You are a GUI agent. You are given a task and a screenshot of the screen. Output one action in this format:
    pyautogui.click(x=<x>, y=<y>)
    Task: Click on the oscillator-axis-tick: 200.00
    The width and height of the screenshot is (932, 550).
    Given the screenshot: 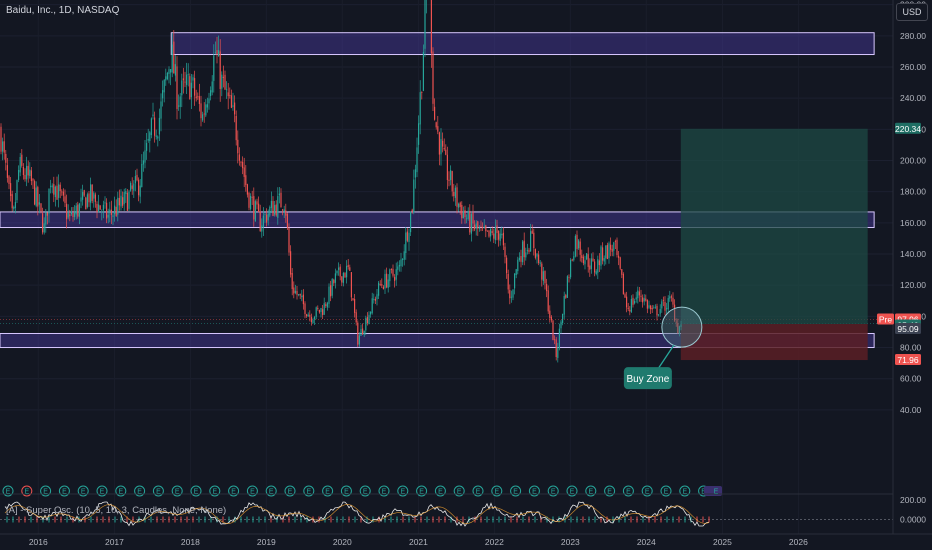 What is the action you would take?
    pyautogui.click(x=913, y=500)
    